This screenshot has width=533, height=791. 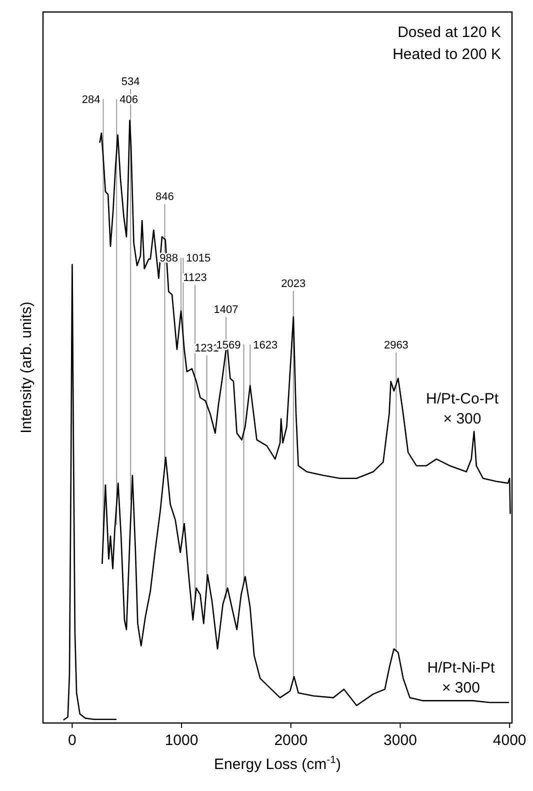 What do you see at coordinates (195, 278) in the screenshot?
I see `annotation: 1123` at bounding box center [195, 278].